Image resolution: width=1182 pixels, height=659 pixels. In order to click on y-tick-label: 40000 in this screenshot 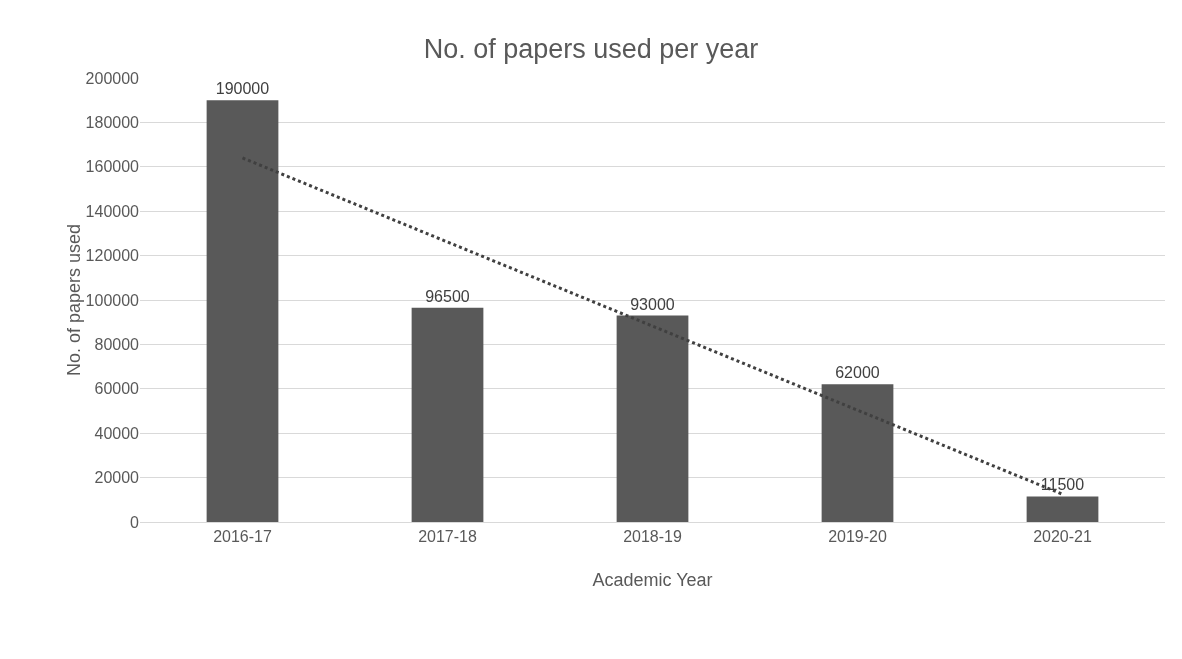, I will do `click(117, 433)`.